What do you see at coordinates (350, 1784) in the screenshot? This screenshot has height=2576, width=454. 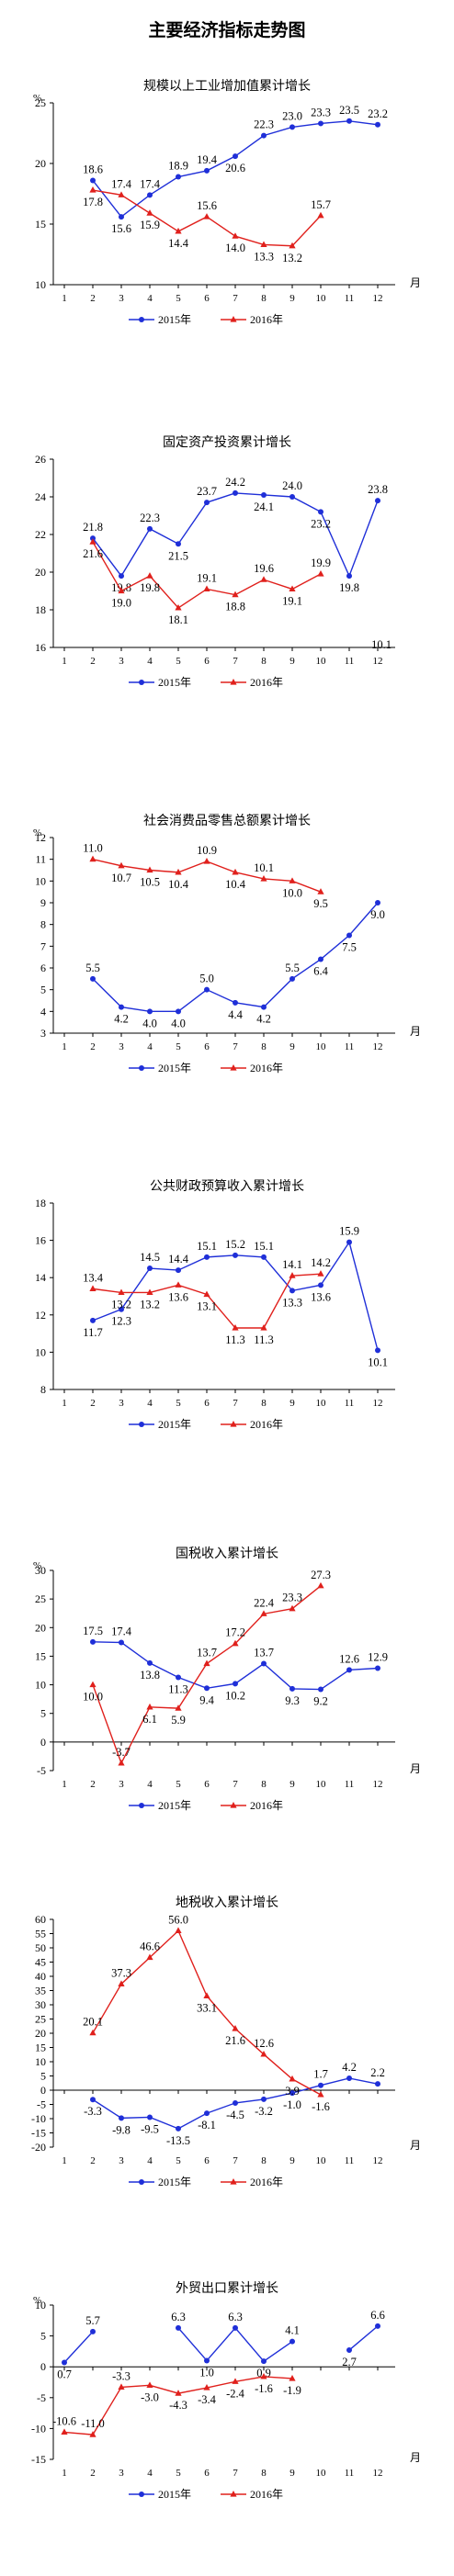 I see `x-tick-label: 11` at bounding box center [350, 1784].